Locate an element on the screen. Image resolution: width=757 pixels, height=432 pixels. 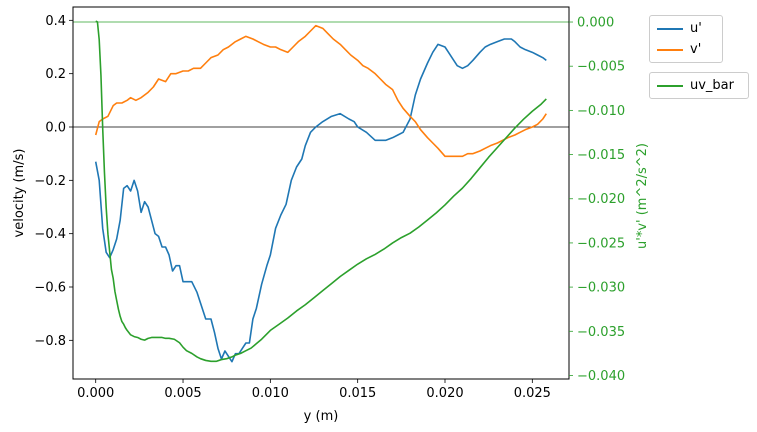
legend-label-uv-bar: uv_bar is located at coordinates (712, 85).